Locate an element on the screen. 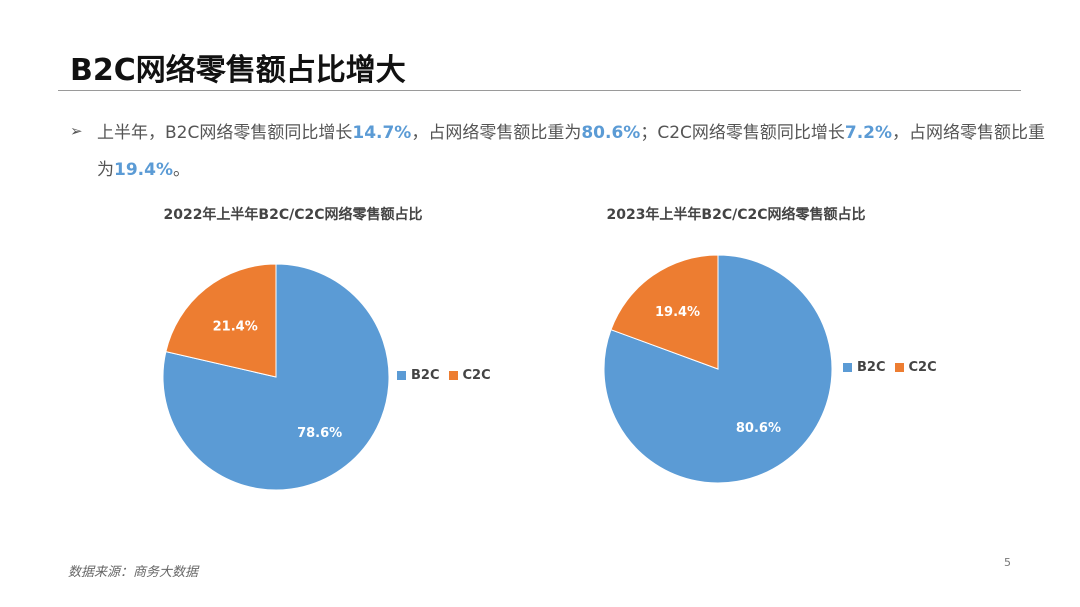  pie-1-data-label-b2c: 80.6% is located at coordinates (758, 428).